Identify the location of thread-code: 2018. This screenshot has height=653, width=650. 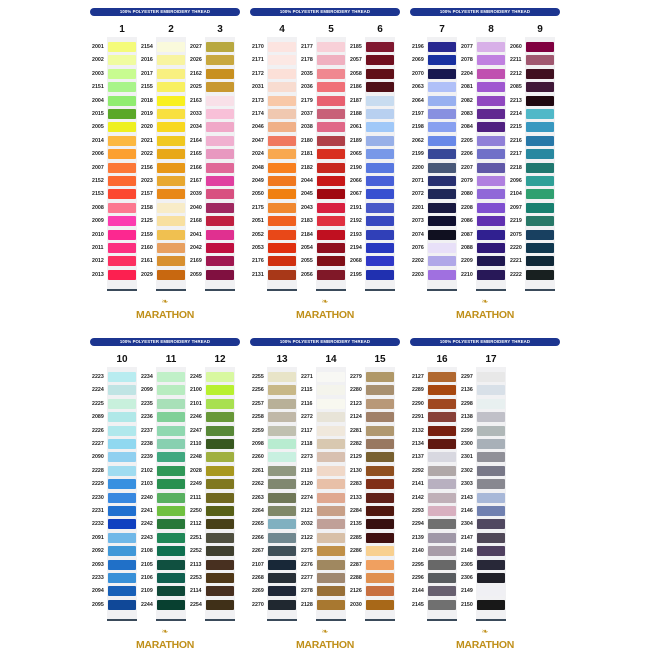
(147, 100).